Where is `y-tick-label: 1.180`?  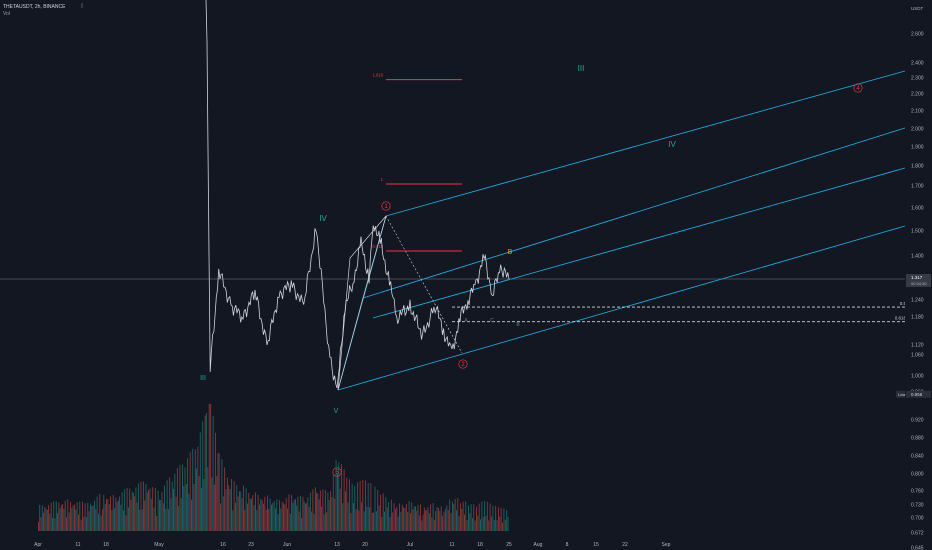 y-tick-label: 1.180 is located at coordinates (917, 318).